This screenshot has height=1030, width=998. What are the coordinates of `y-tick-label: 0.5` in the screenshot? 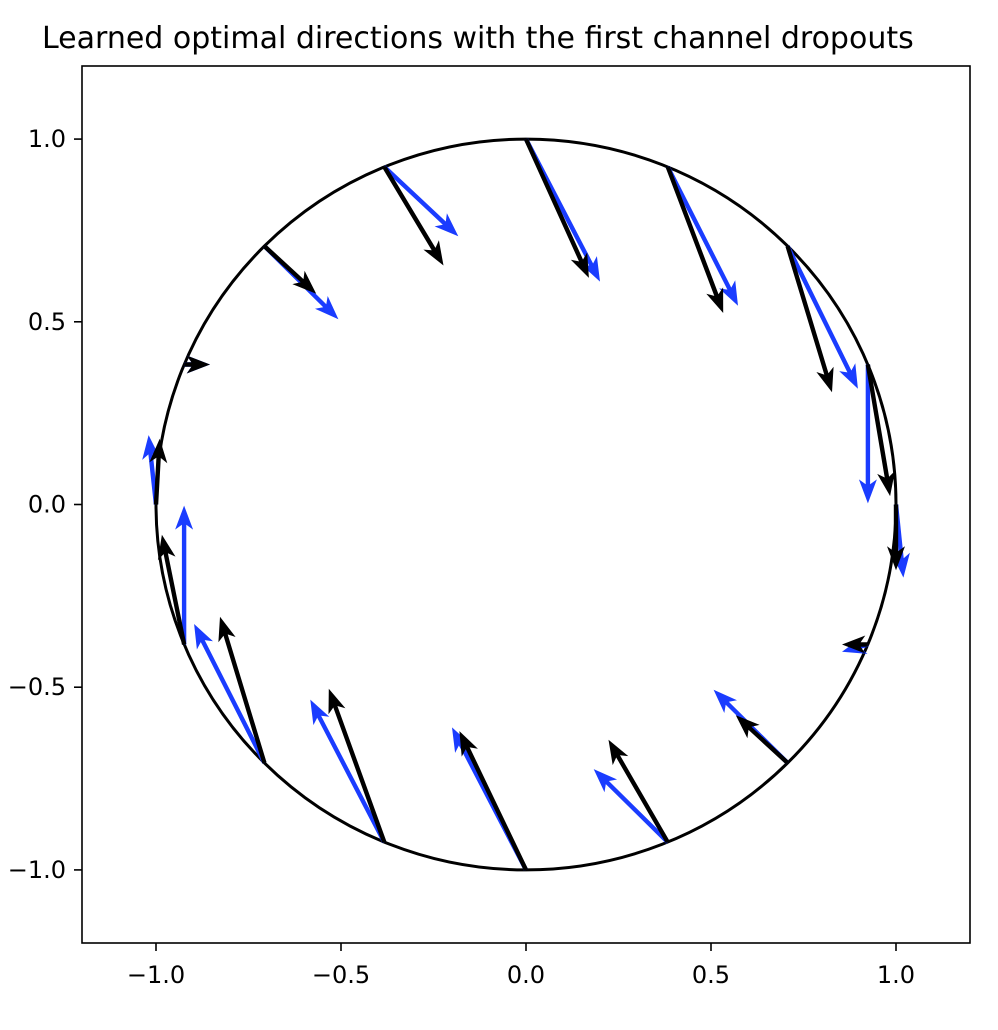 It's located at (47, 322).